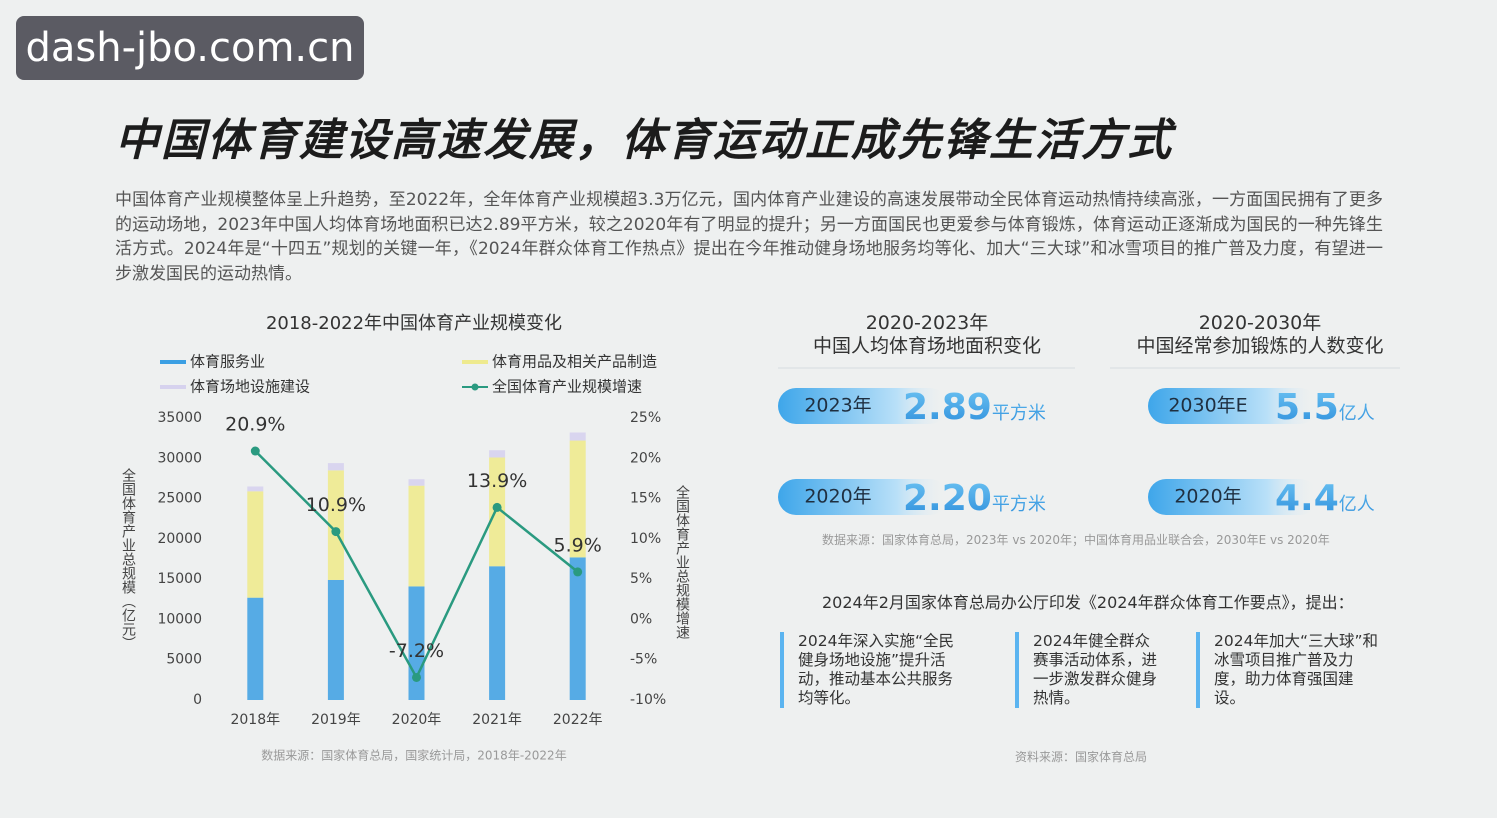 The width and height of the screenshot is (1497, 818). What do you see at coordinates (648, 700) in the screenshot?
I see `y2-tick-label: -10%` at bounding box center [648, 700].